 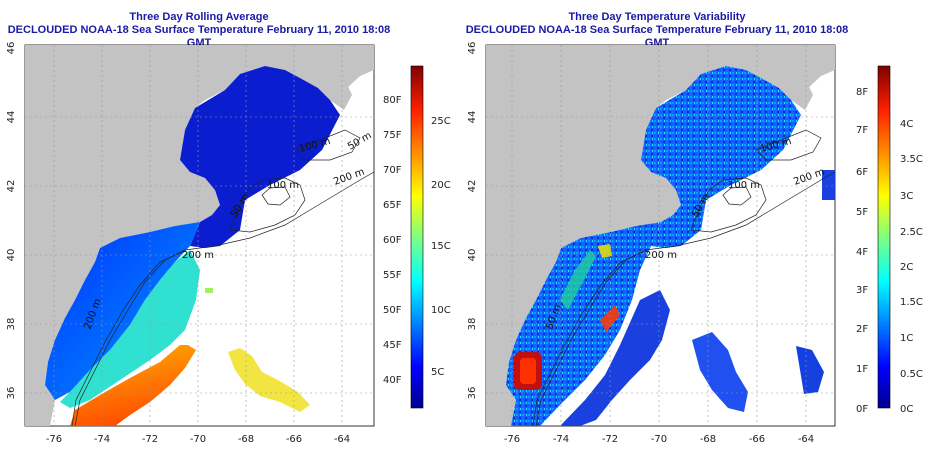 What do you see at coordinates (862, 212) in the screenshot?
I see `right-colorbar-f-label: 5F` at bounding box center [862, 212].